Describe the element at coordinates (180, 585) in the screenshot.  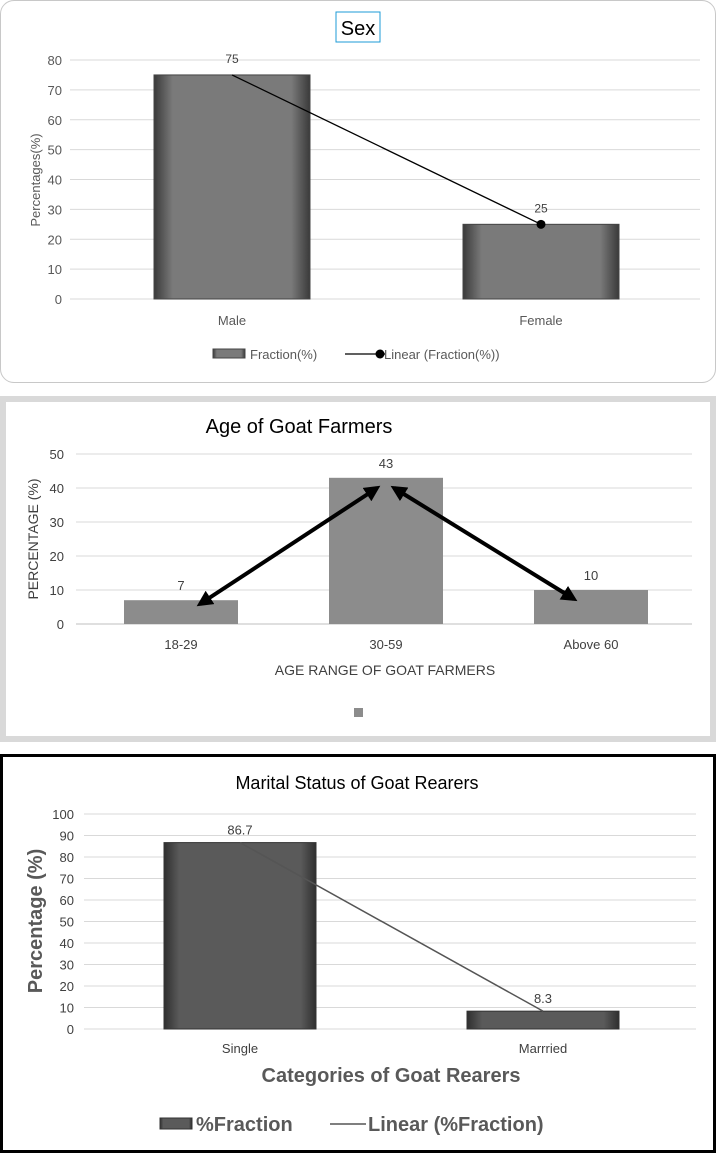
I see `data-label: 7` at that location.